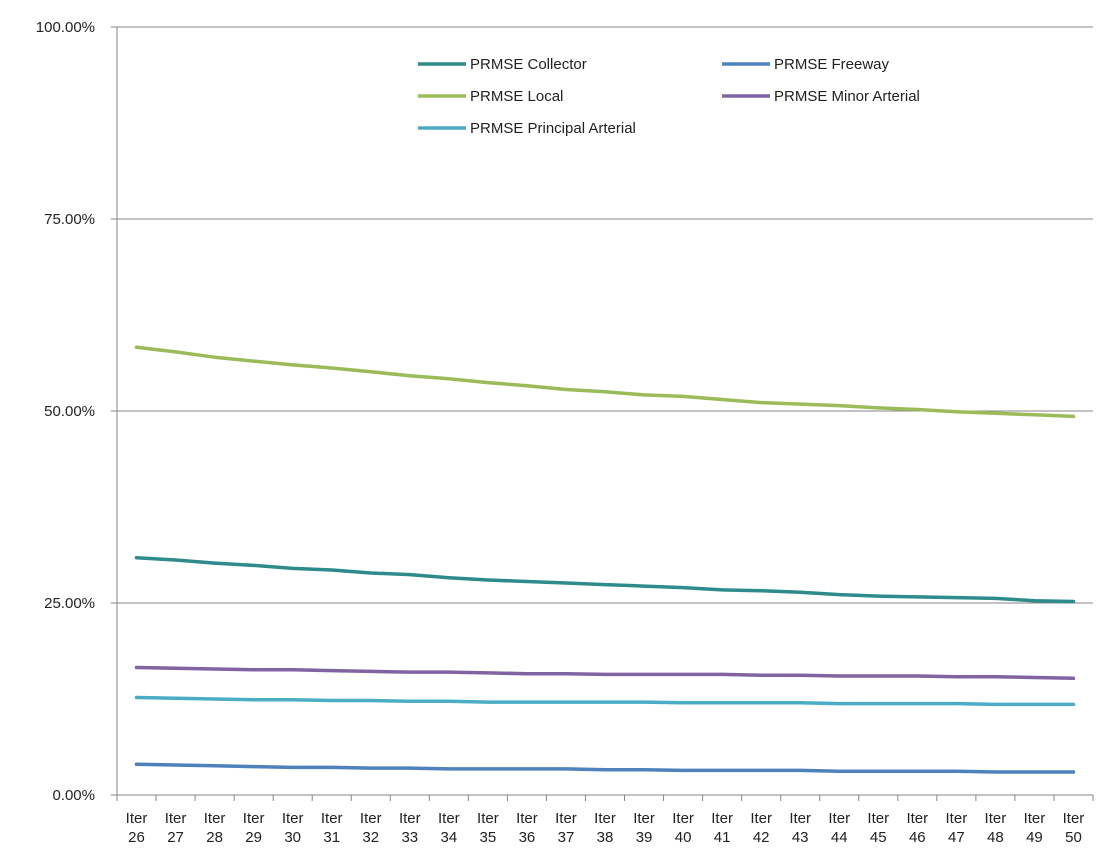 The height and width of the screenshot is (862, 1101). Describe the element at coordinates (69, 411) in the screenshot. I see `y-tick-label: 50.00%` at that location.